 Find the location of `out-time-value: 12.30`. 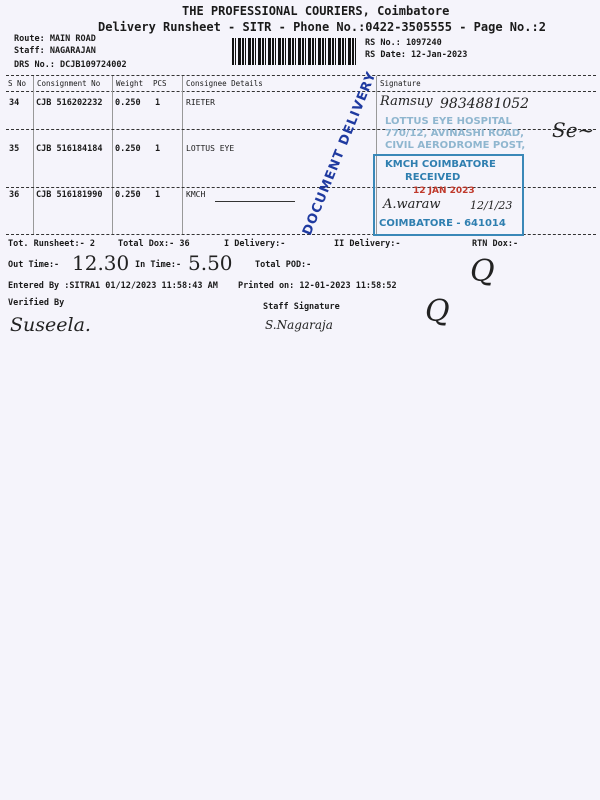

out-time-value: 12.30 is located at coordinates (101, 263).